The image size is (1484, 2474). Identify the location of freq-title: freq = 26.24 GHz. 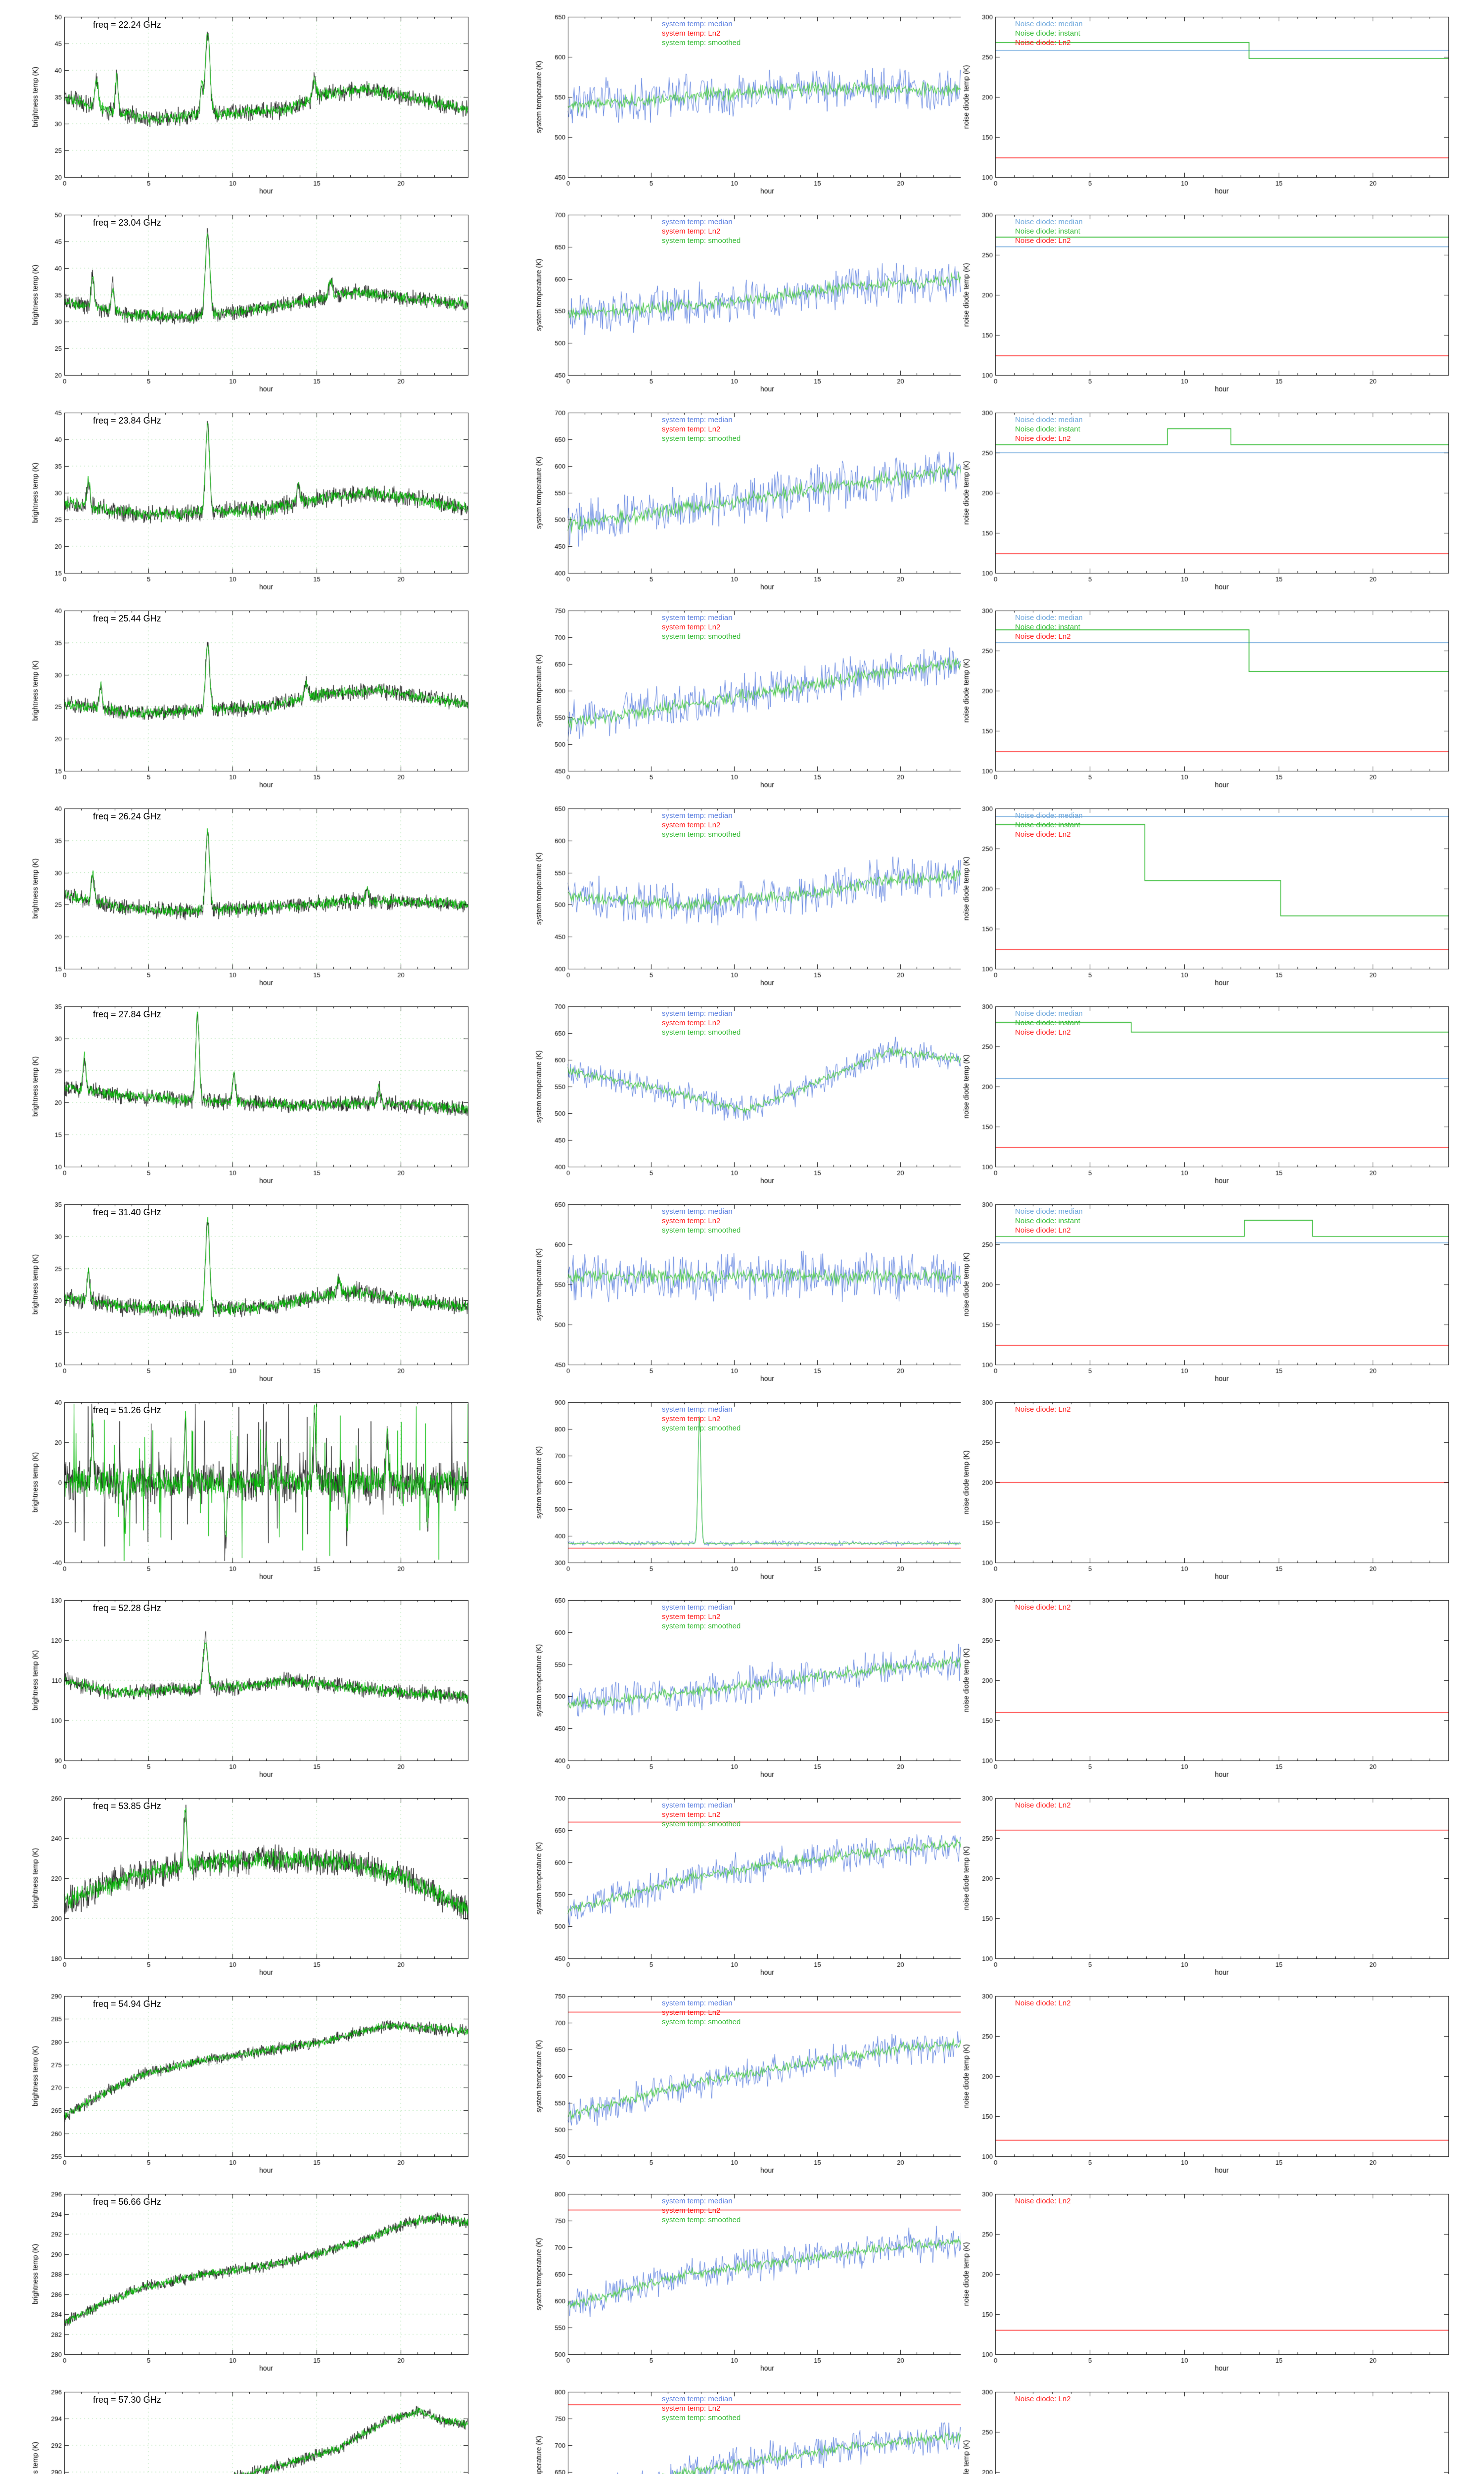
(127, 816).